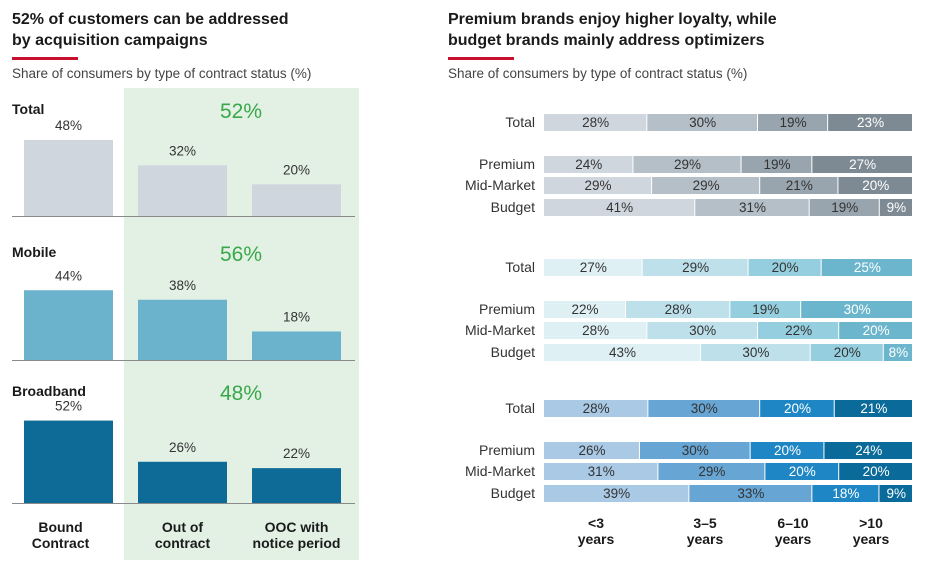 The width and height of the screenshot is (942, 570). I want to click on broadband-total-segment-label-1: 28%, so click(596, 408).